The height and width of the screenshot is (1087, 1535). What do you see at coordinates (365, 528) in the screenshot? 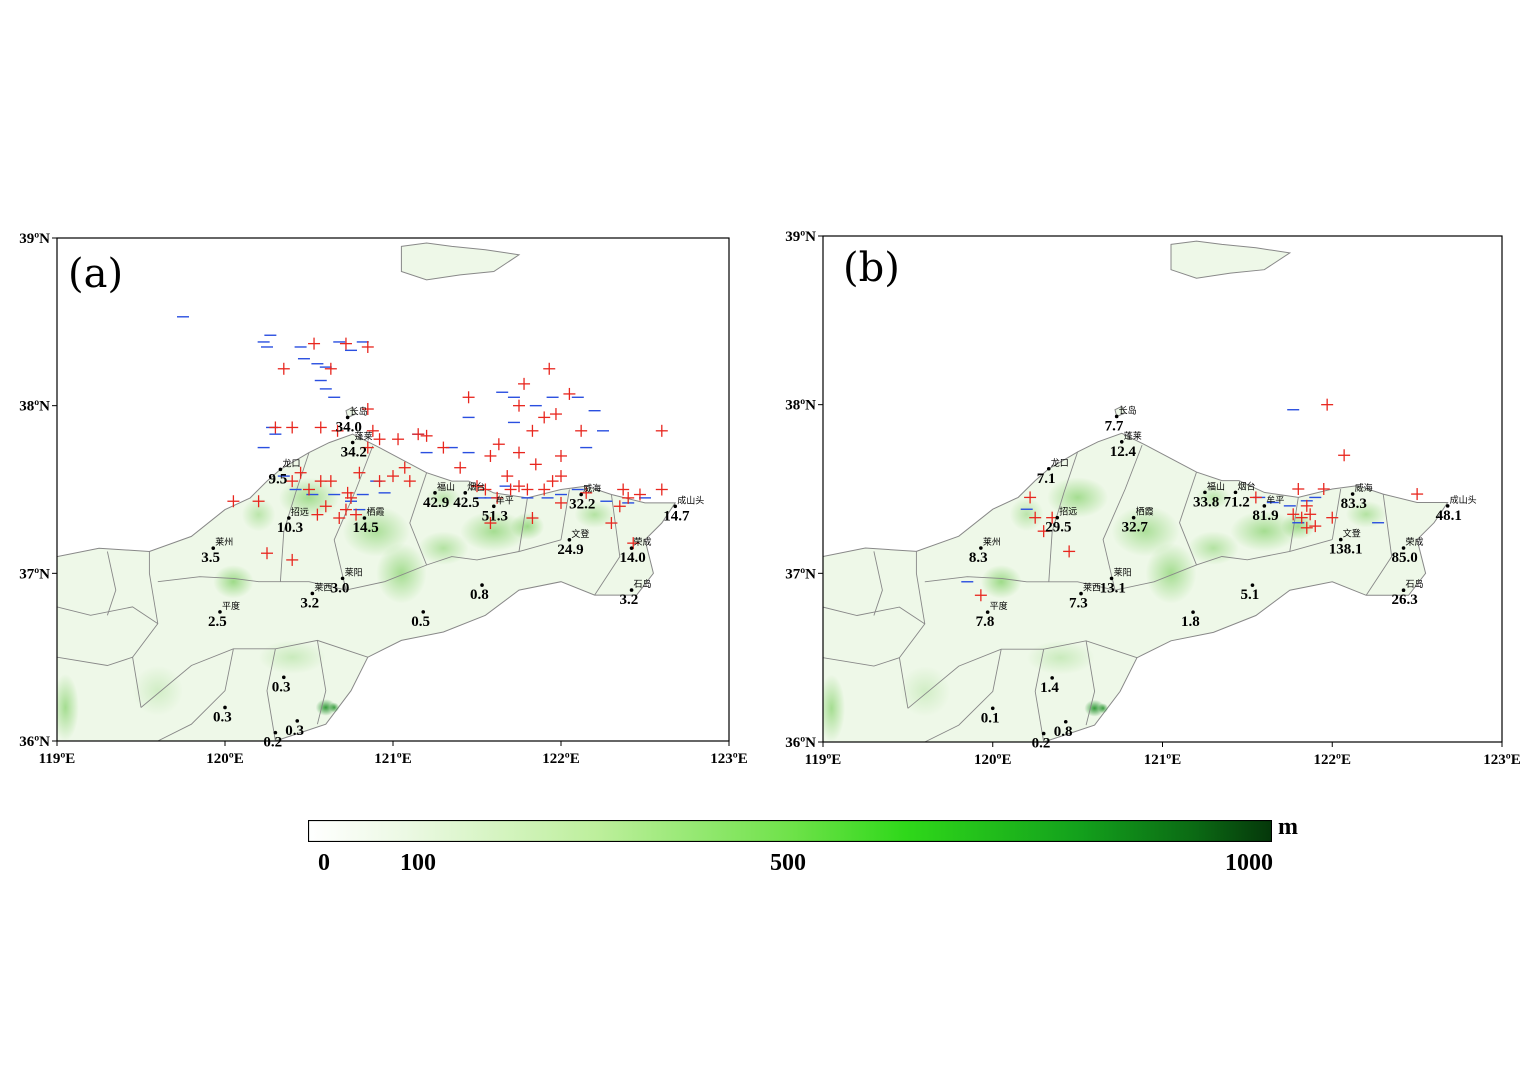
I see `station-value: 14.5` at bounding box center [365, 528].